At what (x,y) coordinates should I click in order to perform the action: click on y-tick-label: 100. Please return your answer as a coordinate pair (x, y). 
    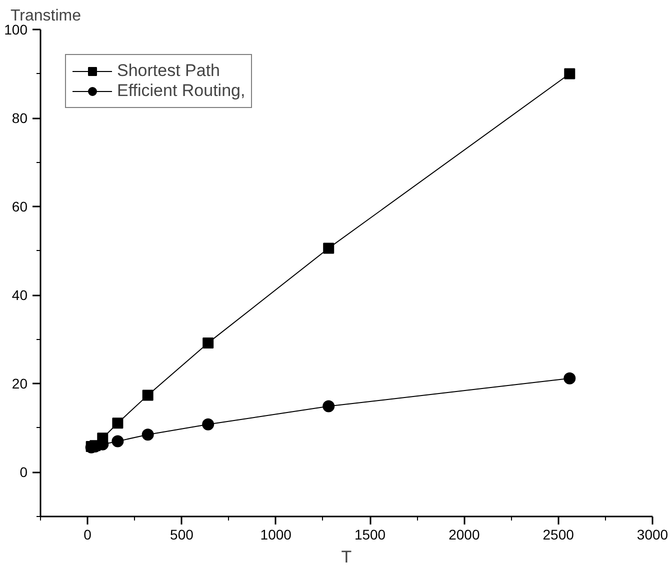
    Looking at the image, I should click on (16, 30).